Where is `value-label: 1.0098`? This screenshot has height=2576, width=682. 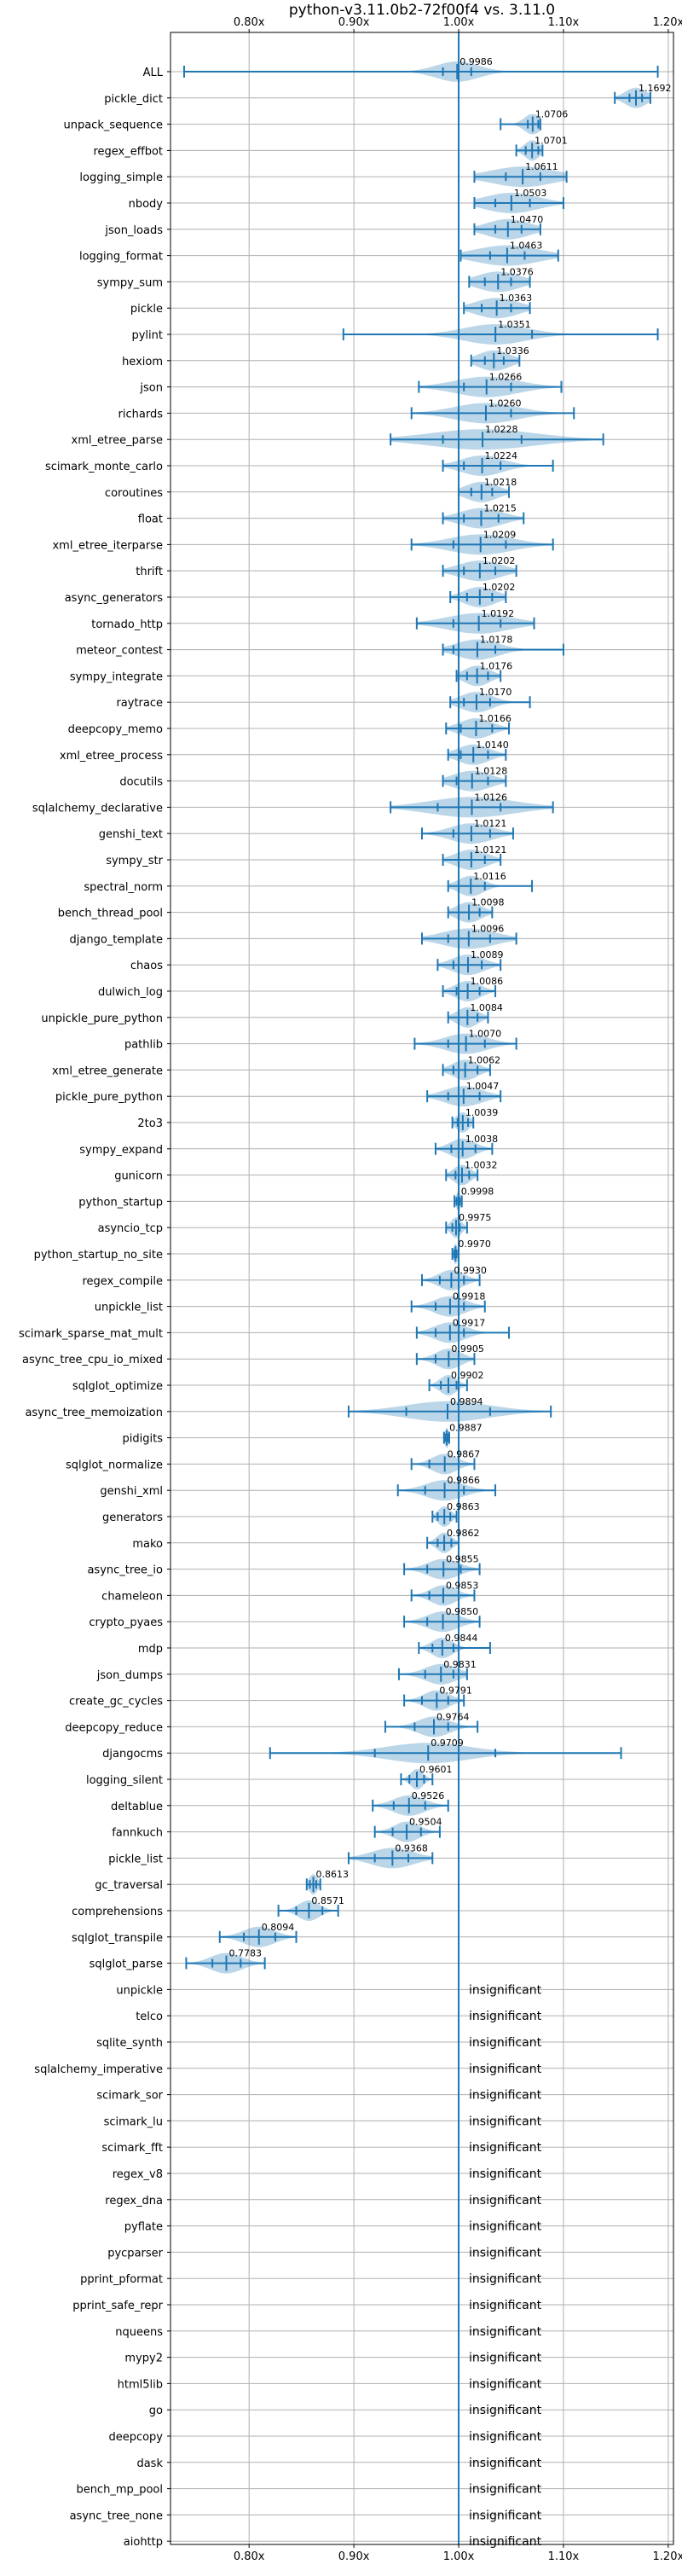
value-label: 1.0098 is located at coordinates (488, 902).